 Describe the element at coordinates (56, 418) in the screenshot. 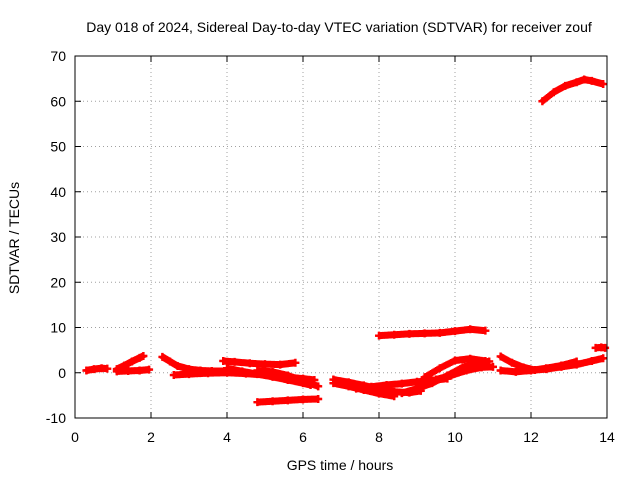

I see `y-tick-label: -10` at that location.